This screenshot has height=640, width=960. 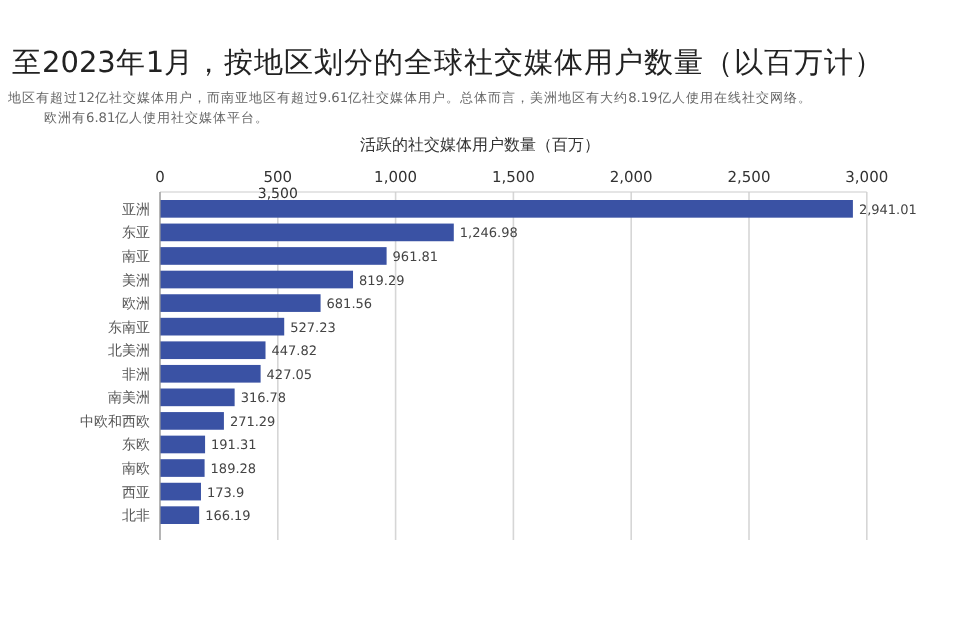 I want to click on chart-title: 至2023年1月，按地区划分的全球社交媒体用户数量（以百万计）, so click(x=448, y=63).